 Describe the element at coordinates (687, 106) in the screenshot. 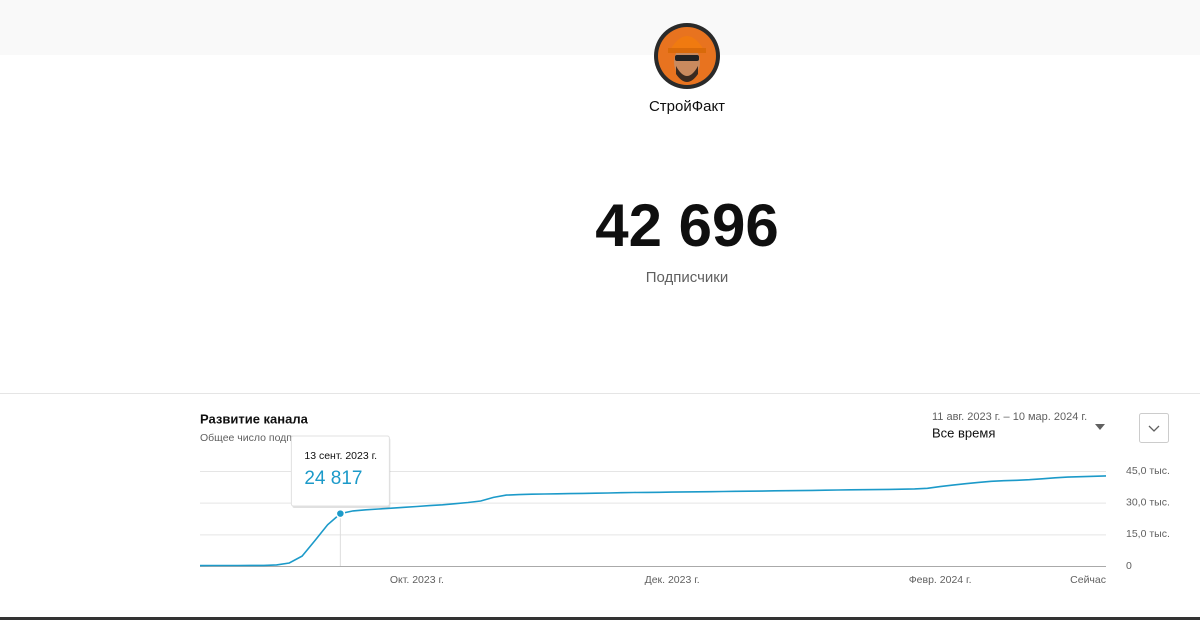

I see `channel-name: СтройФакт` at that location.